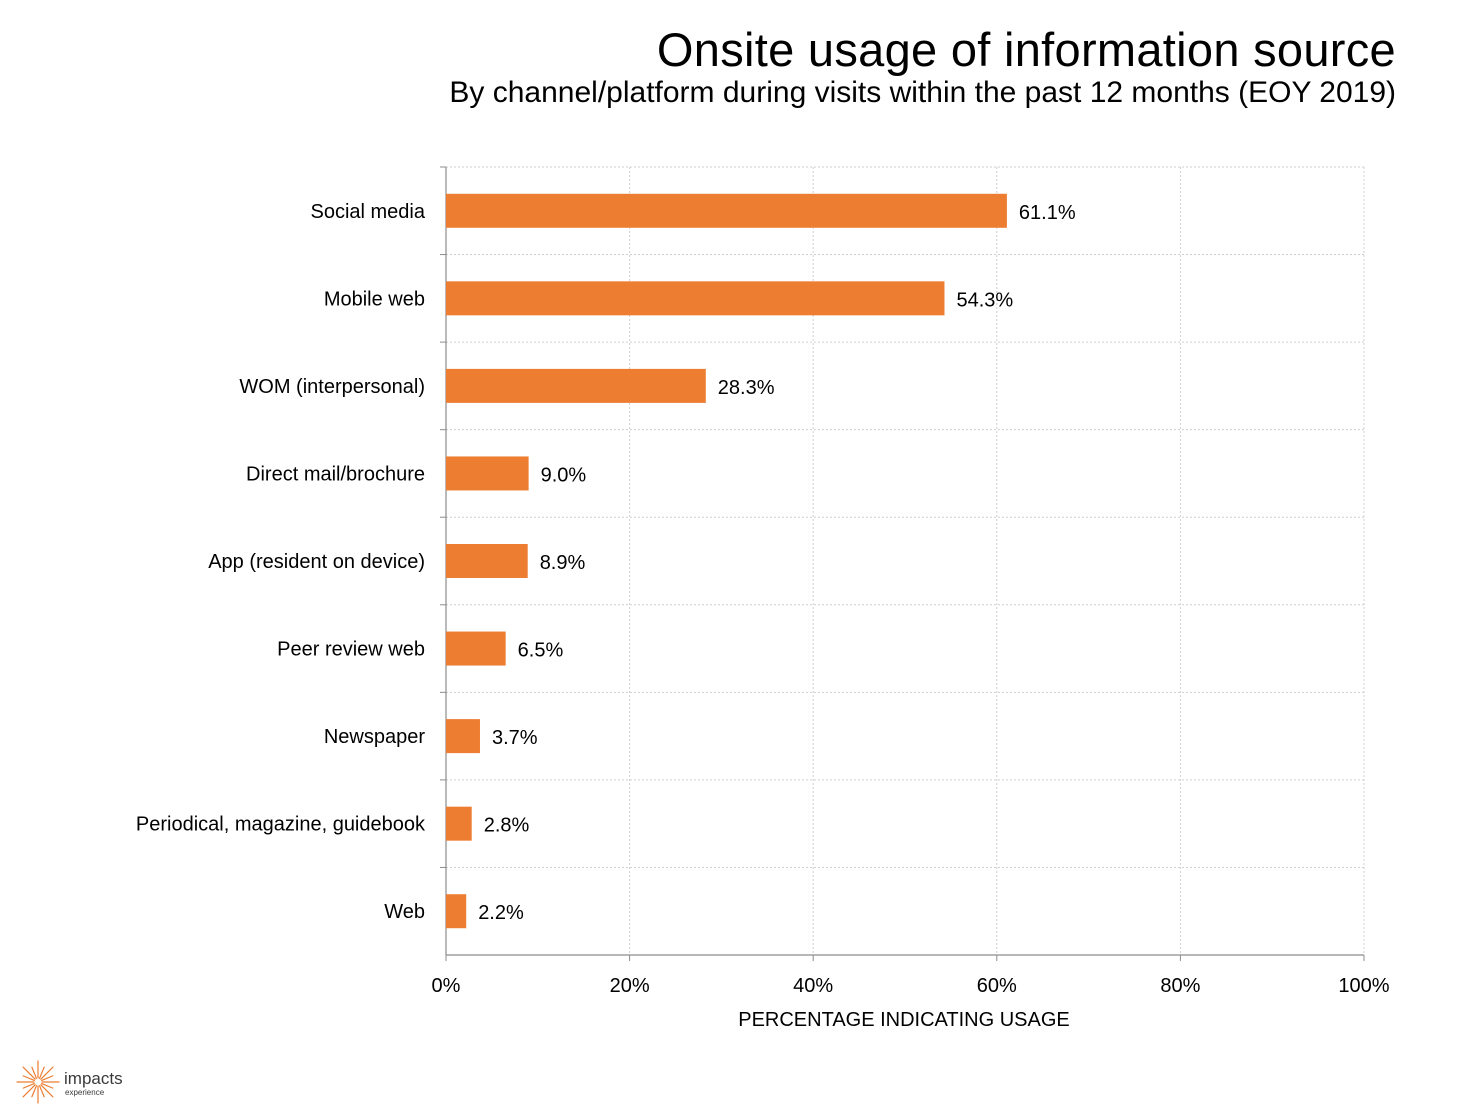  I want to click on category-label: WOM (interpersonal), so click(332, 387).